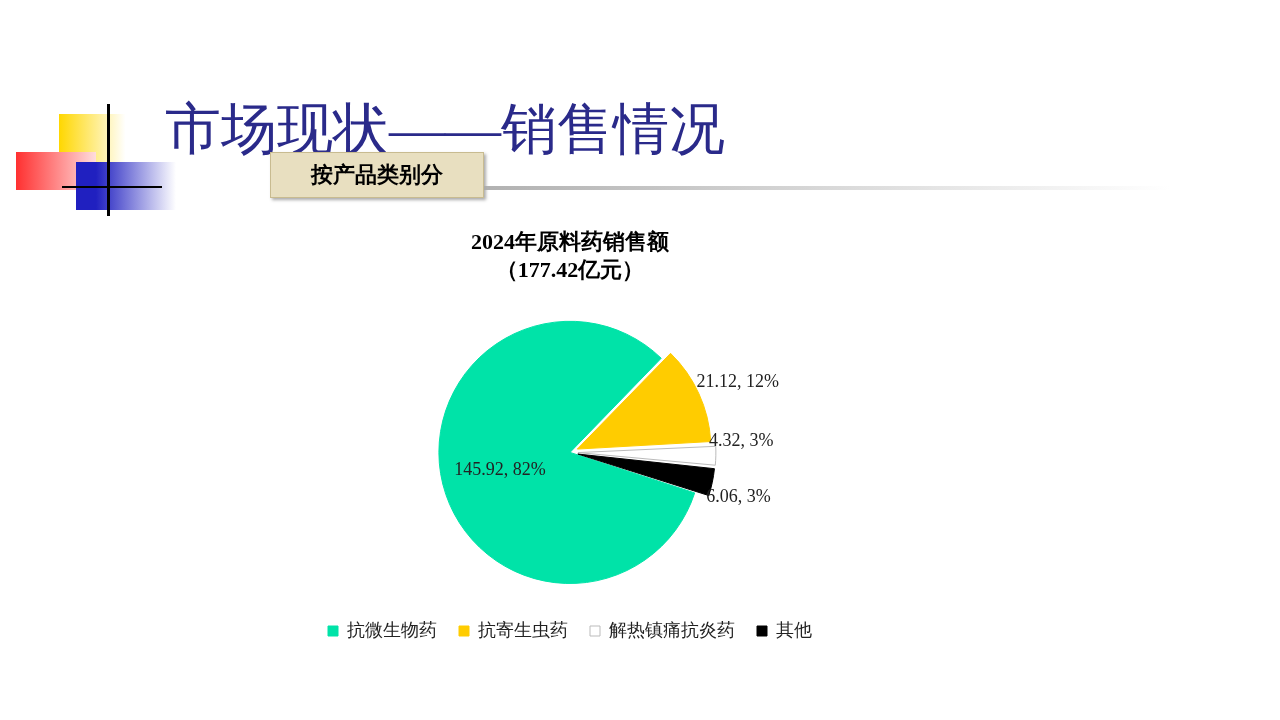 This screenshot has width=1280, height=720. I want to click on chart-subtitle: （177.42亿元）, so click(570, 270).